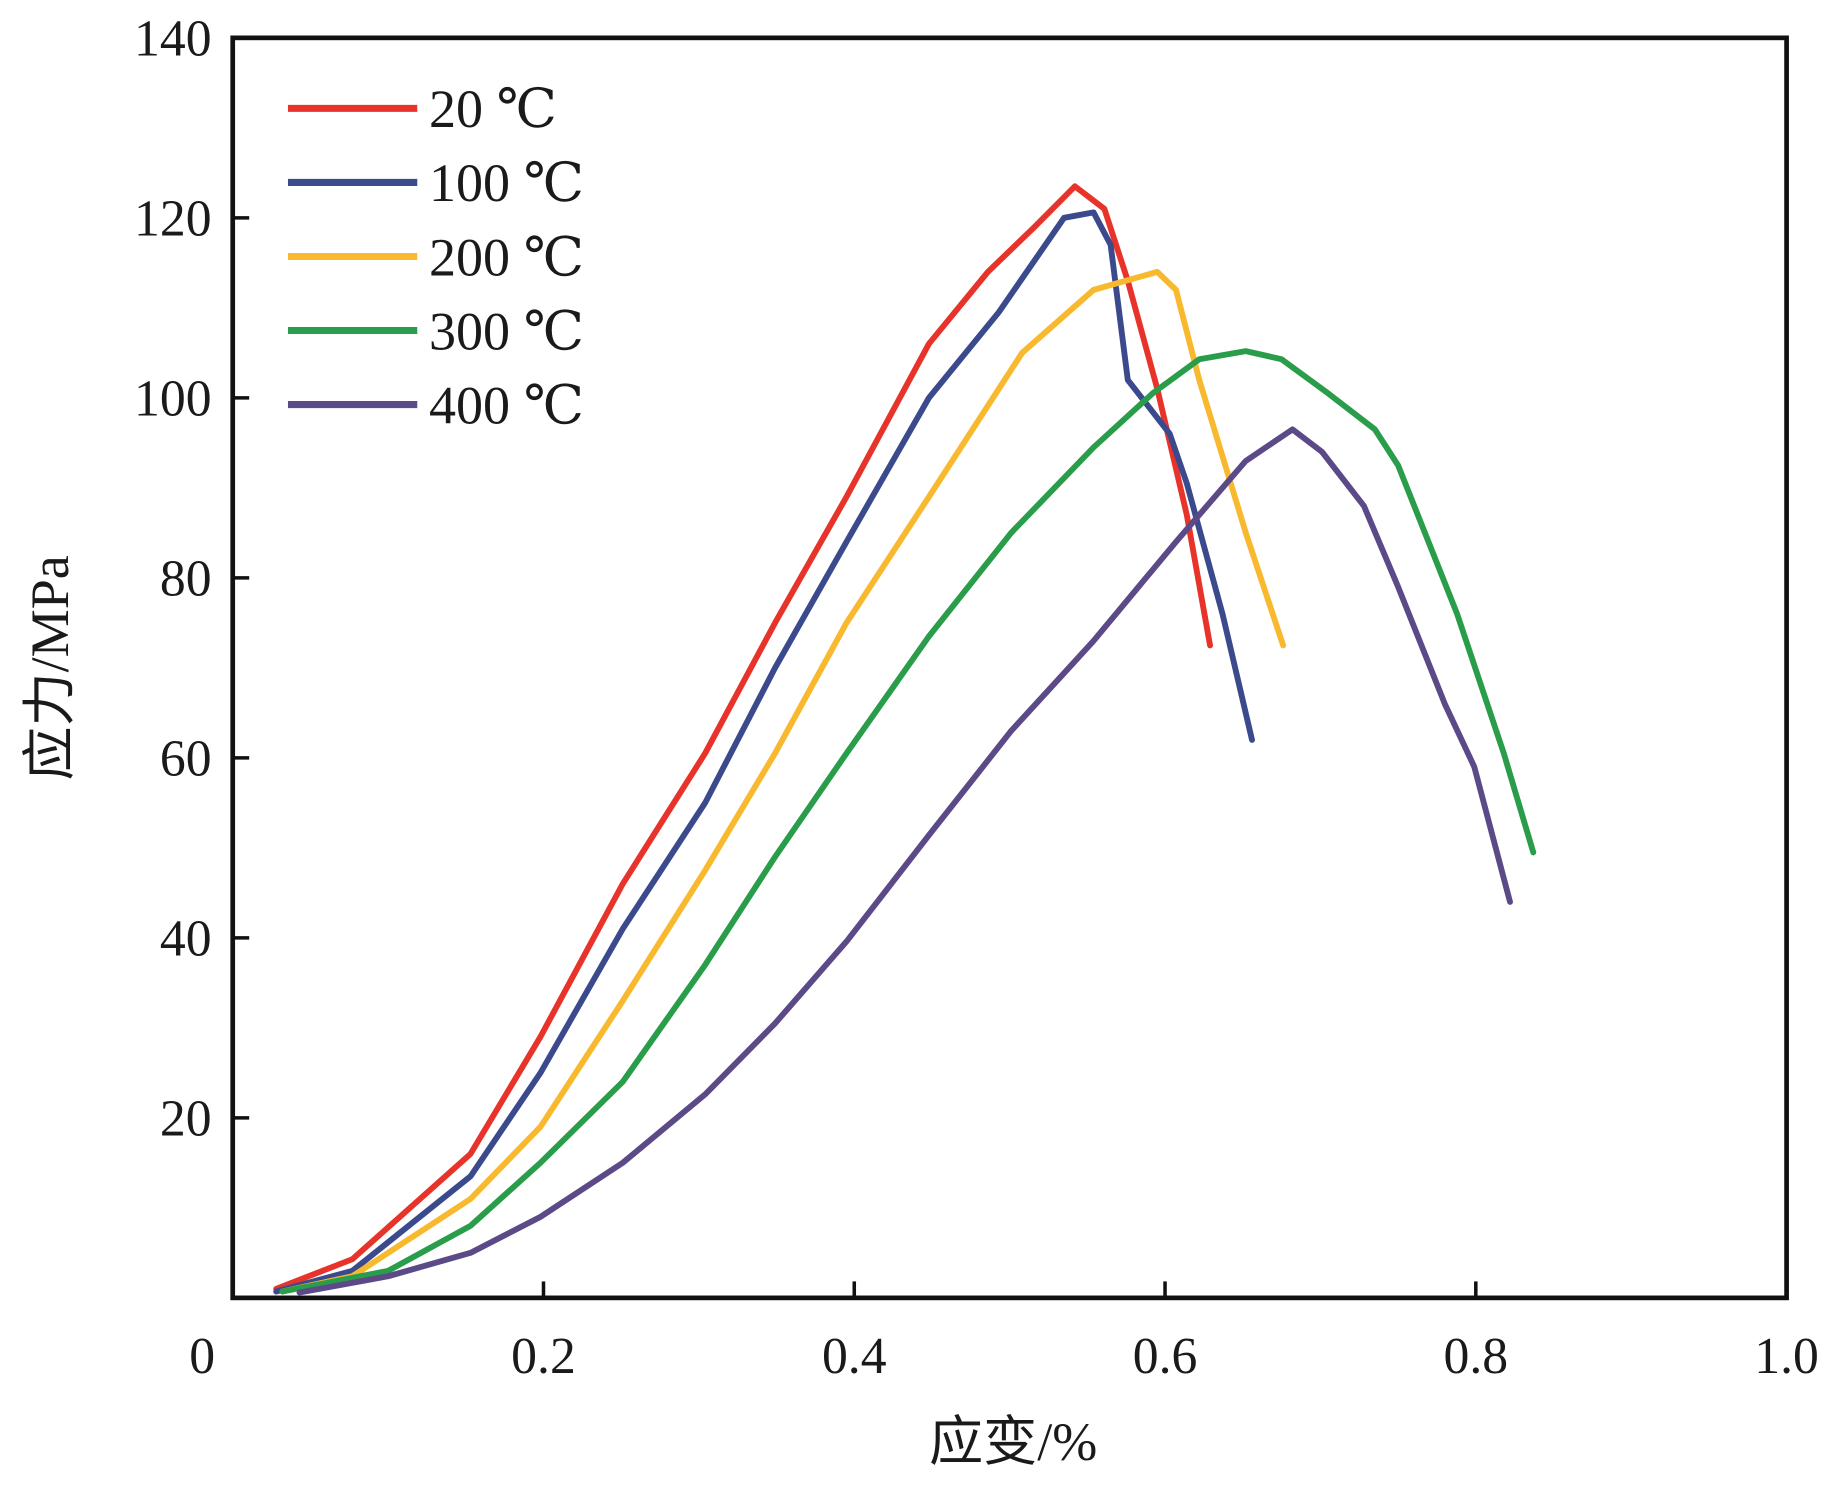  Describe the element at coordinates (173, 398) in the screenshot. I see `y-tick-label: 100` at that location.